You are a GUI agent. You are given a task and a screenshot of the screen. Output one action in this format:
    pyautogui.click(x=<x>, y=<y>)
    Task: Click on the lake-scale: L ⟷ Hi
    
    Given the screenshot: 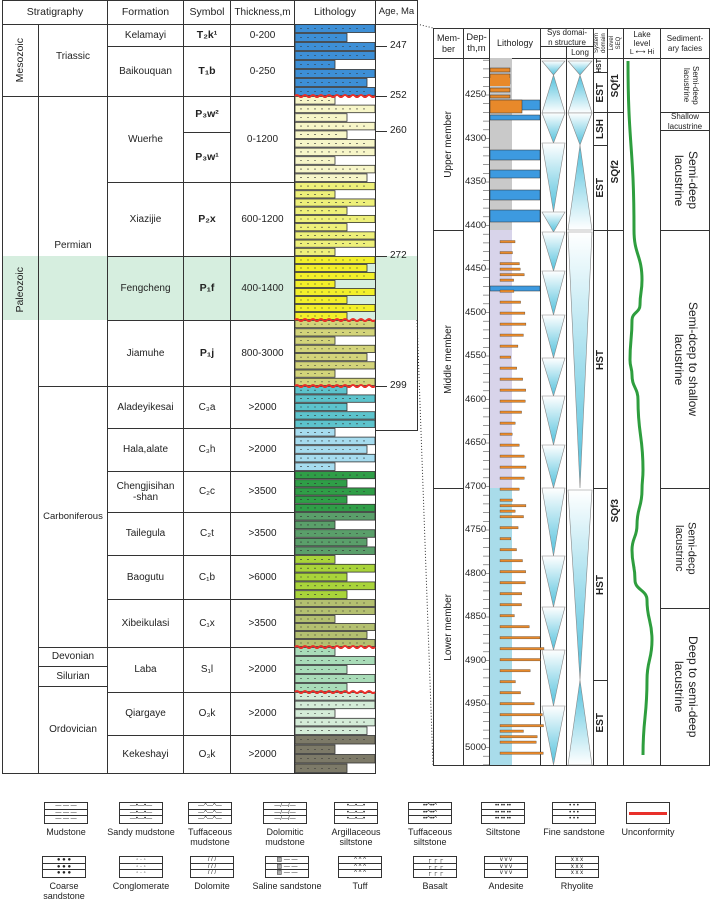 What is the action you would take?
    pyautogui.click(x=642, y=52)
    